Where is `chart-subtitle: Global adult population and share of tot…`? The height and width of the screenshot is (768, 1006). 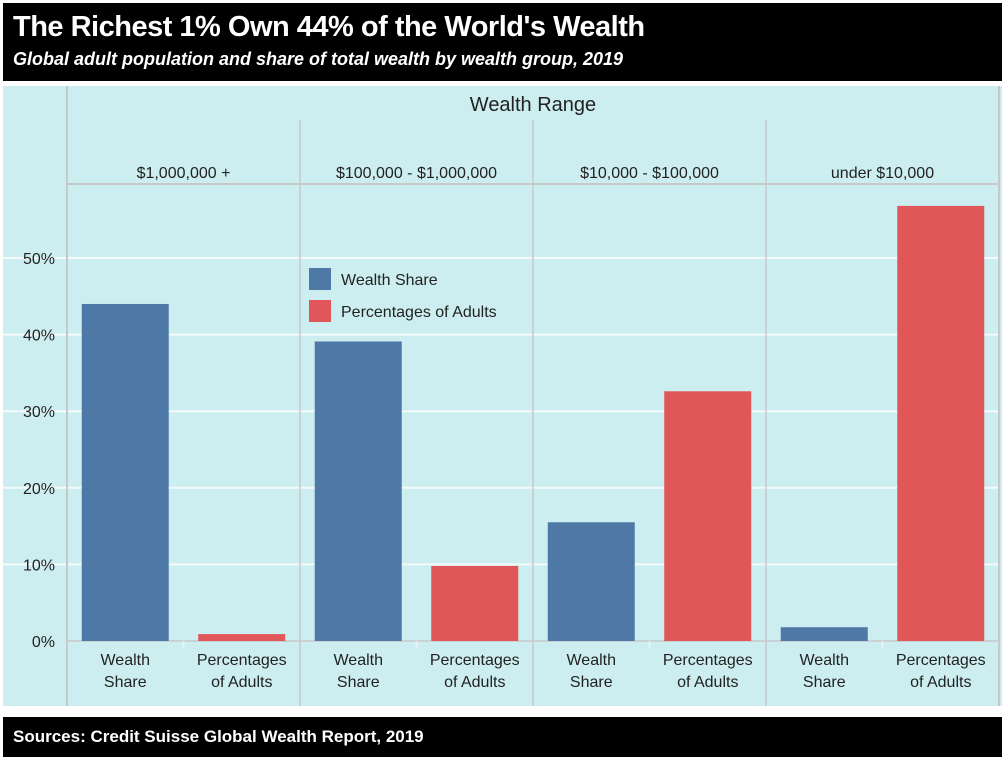
chart-subtitle: Global adult population and share of tot… is located at coordinates (318, 59).